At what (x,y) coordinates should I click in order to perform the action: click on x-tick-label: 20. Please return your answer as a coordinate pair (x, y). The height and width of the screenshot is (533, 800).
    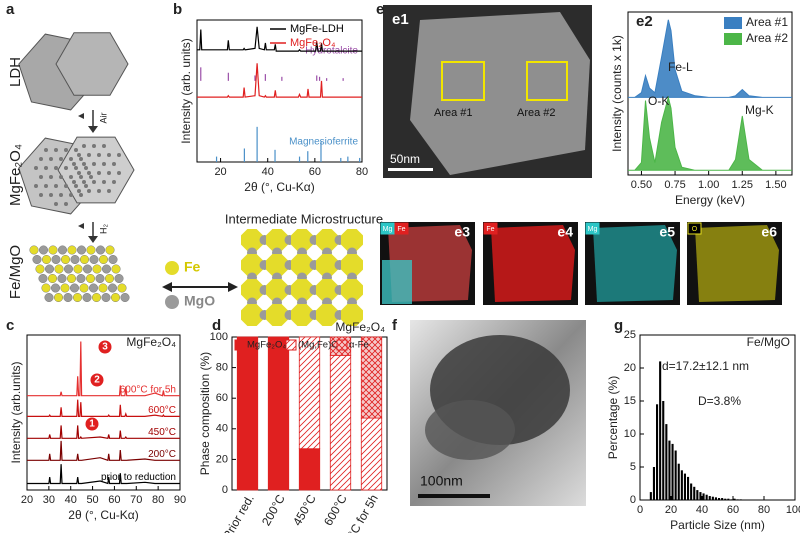
    Looking at the image, I should click on (671, 510).